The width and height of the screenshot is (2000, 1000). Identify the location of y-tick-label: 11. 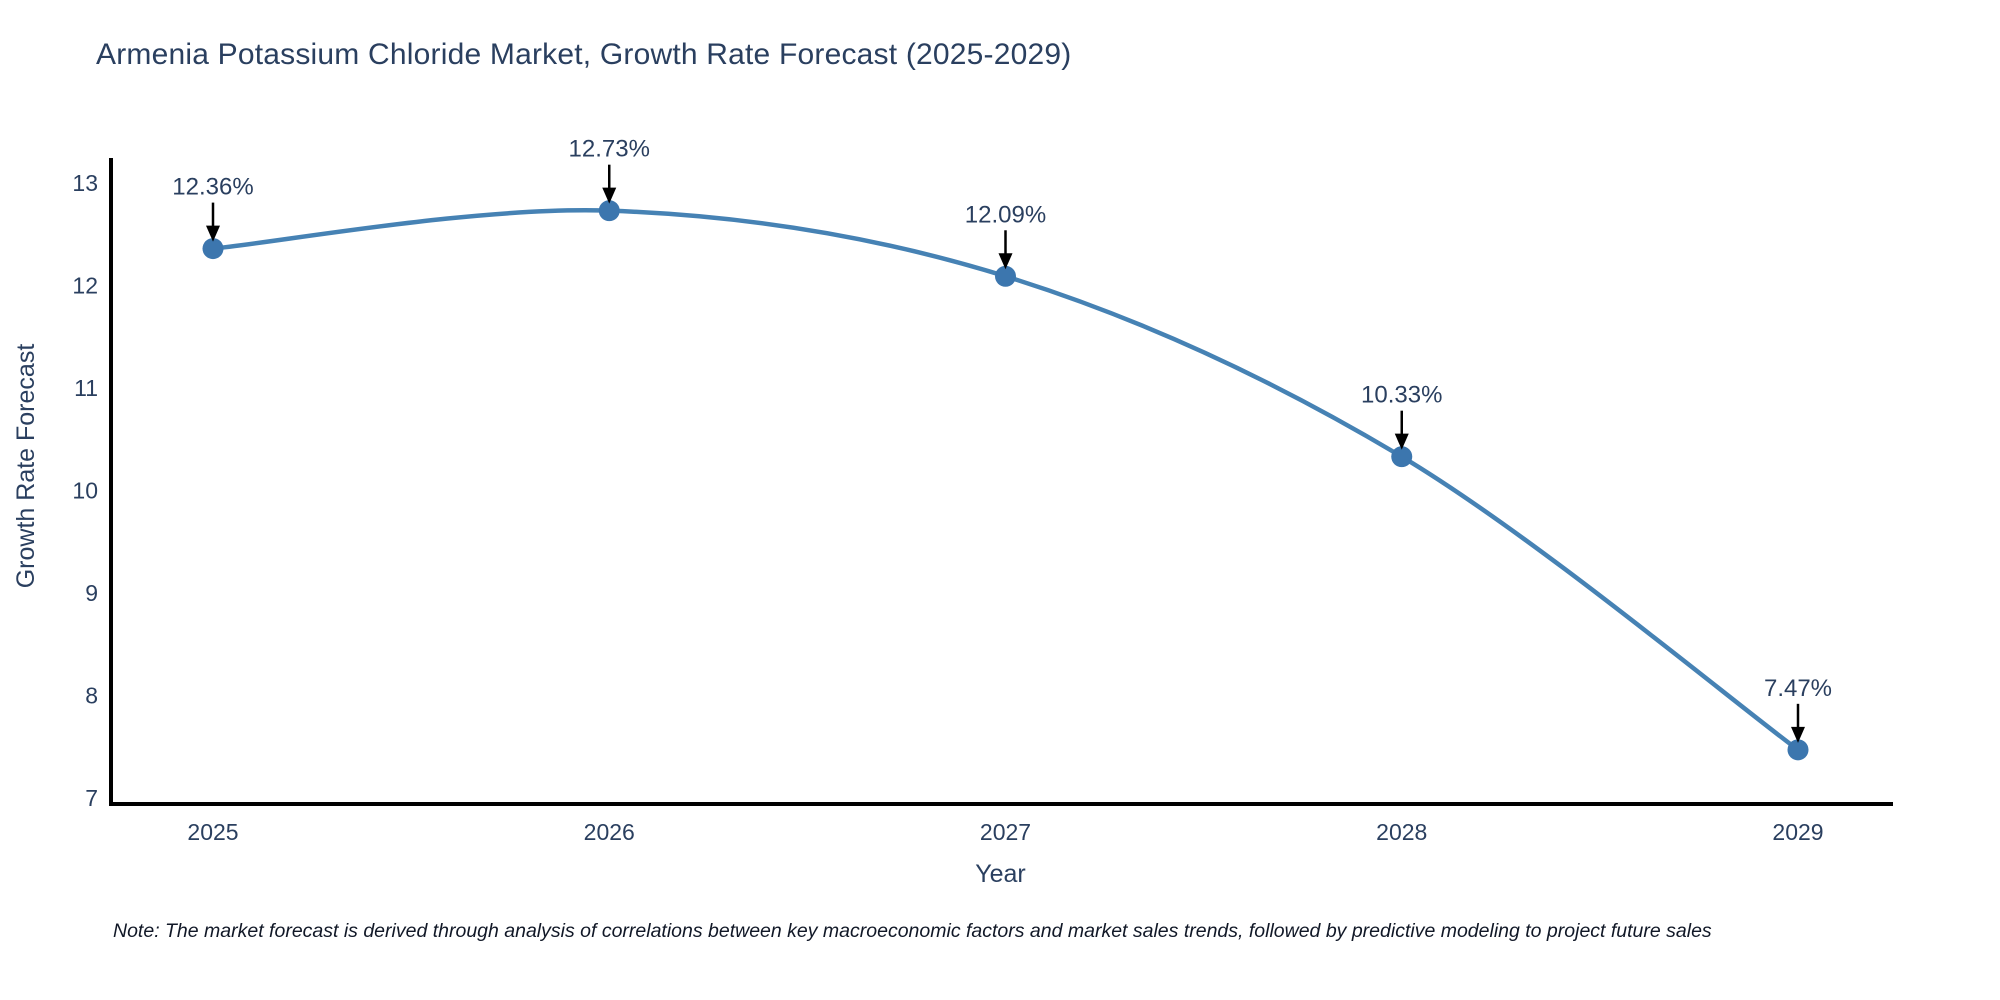
(86, 388).